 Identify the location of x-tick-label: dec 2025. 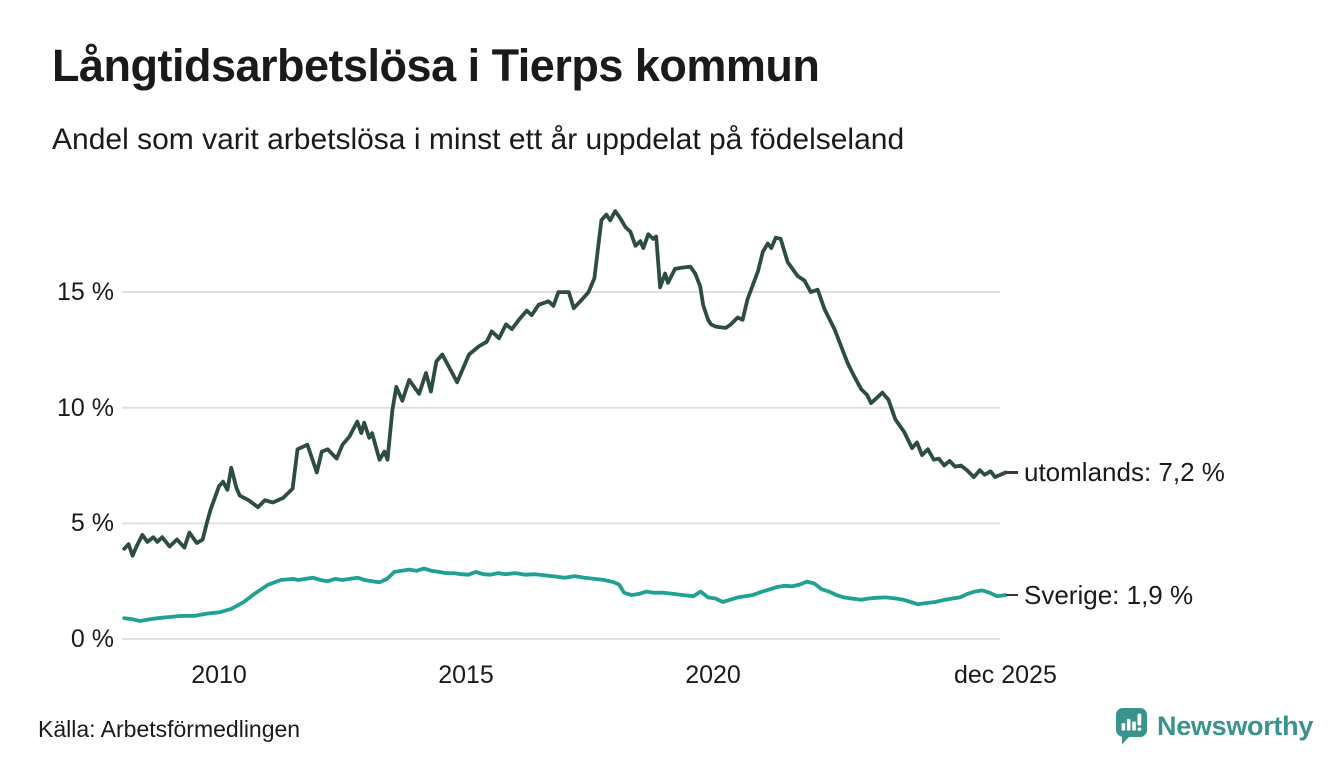
(1005, 675).